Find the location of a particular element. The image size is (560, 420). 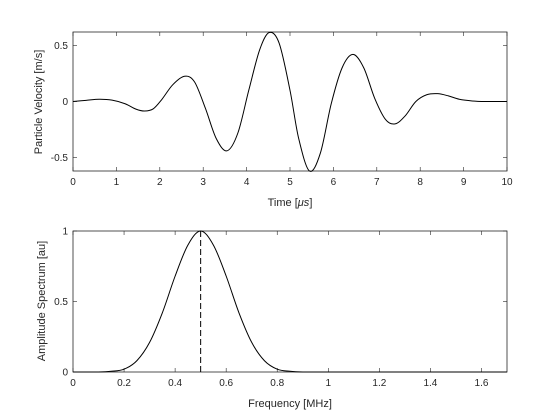

velocity-x-tick-label: 9 is located at coordinates (464, 182).